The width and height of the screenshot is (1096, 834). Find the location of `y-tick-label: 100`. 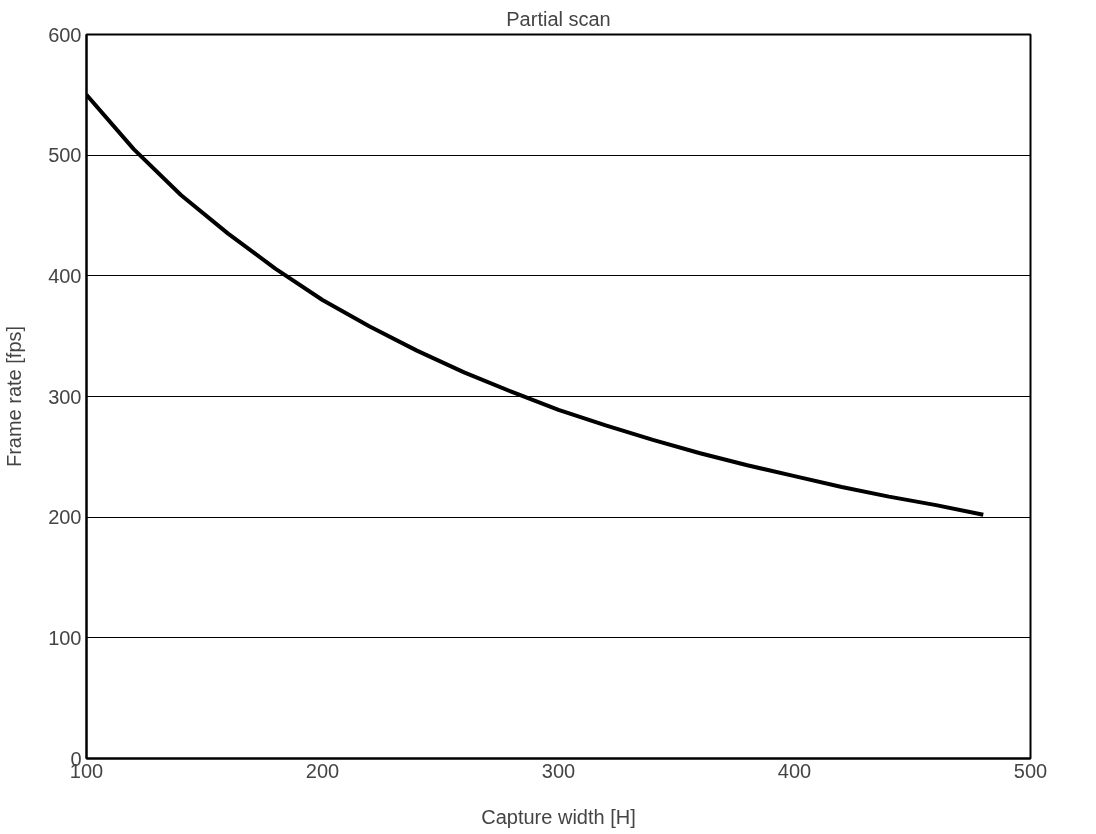

y-tick-label: 100 is located at coordinates (65, 637).